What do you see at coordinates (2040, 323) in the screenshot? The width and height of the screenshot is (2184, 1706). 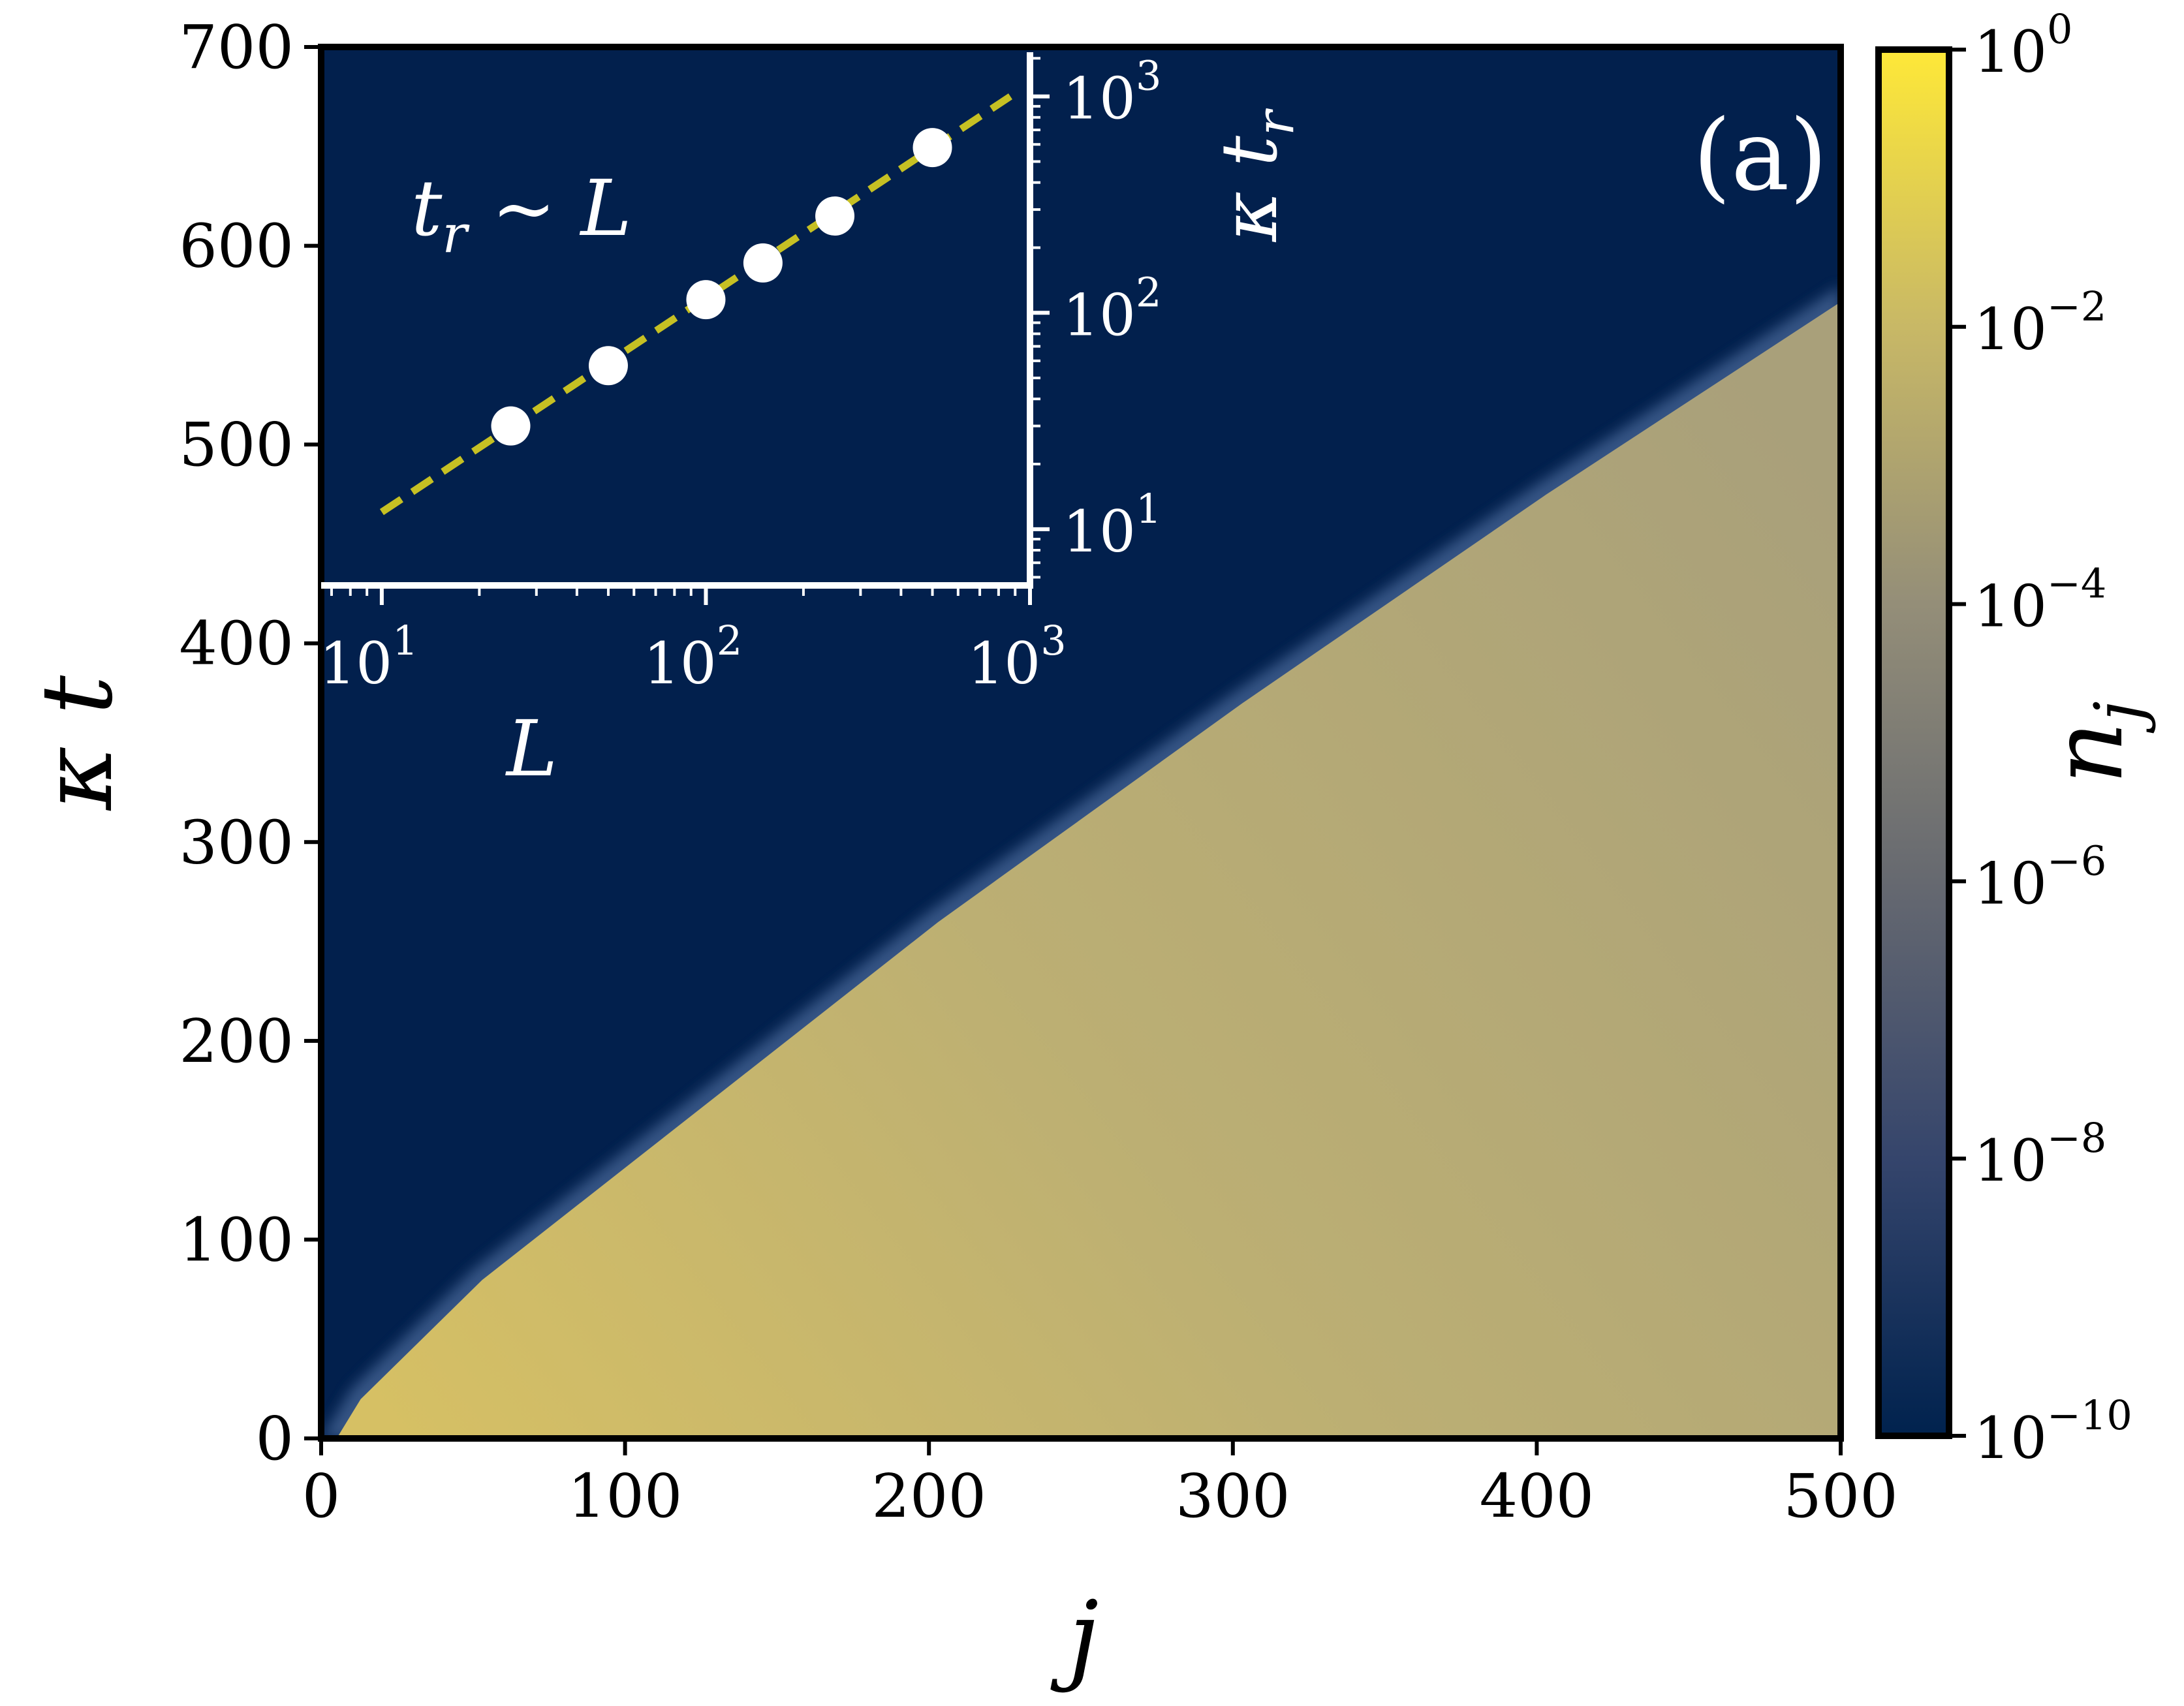 I see `colorbar-tick-label: 10⁻²` at bounding box center [2040, 323].